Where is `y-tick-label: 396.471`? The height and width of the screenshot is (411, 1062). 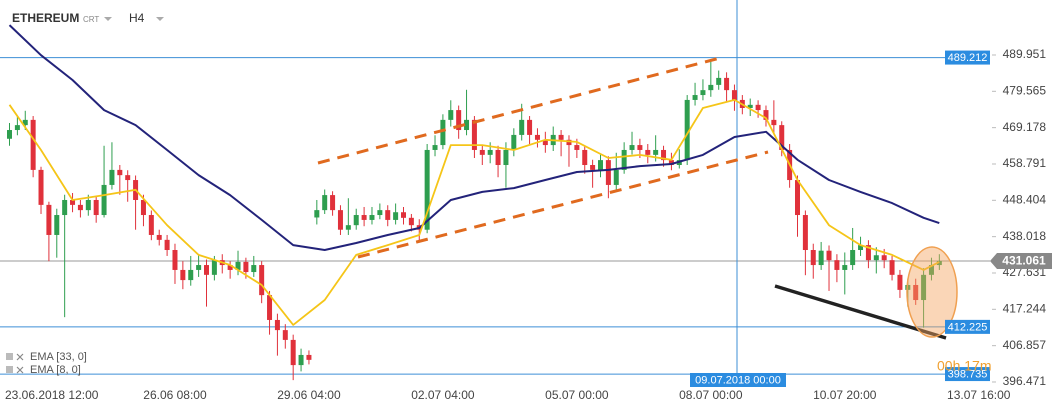 y-tick-label: 396.471 is located at coordinates (1025, 381).